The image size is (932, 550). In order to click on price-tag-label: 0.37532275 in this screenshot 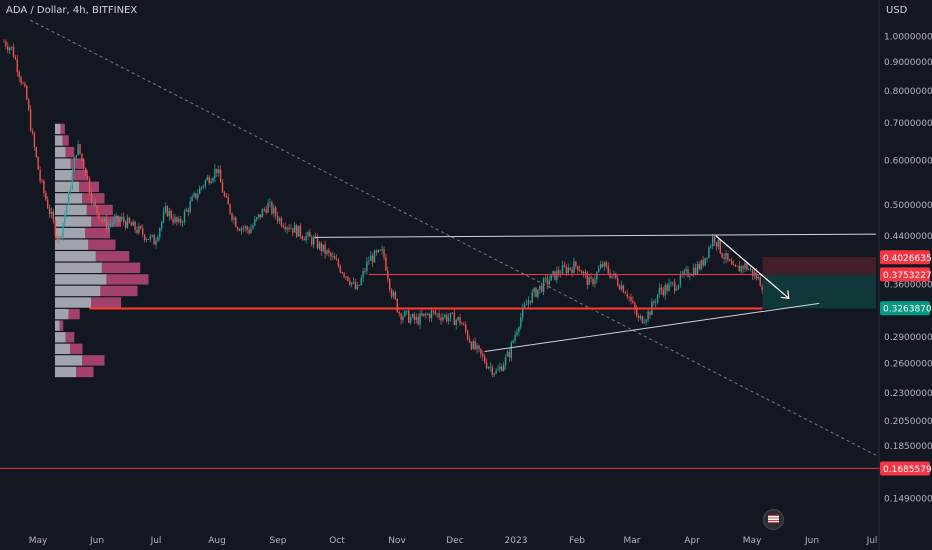, I will do `click(907, 276)`.